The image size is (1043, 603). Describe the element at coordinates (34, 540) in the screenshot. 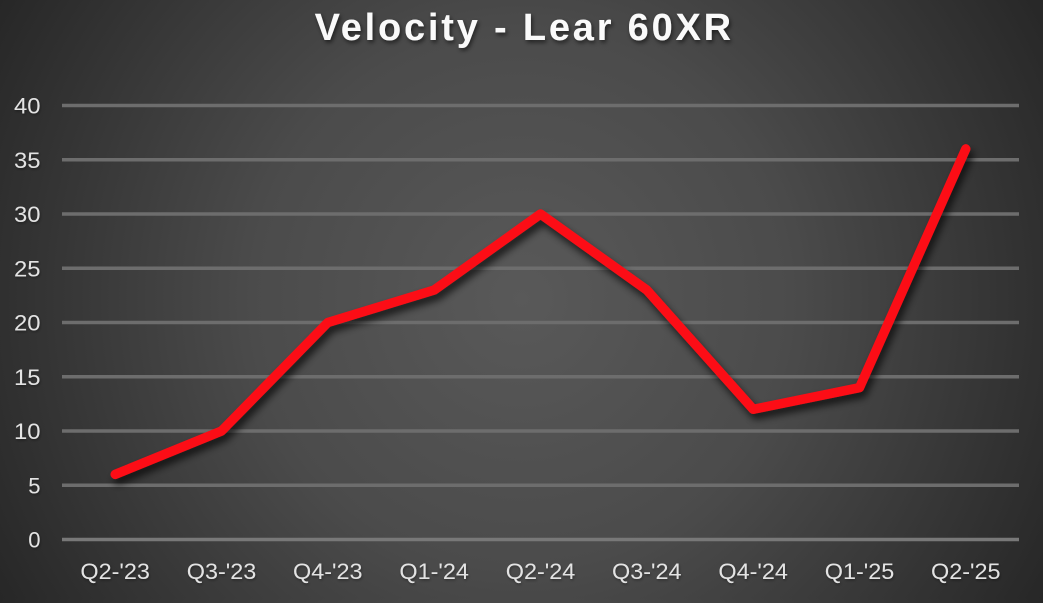

I see `svg-text: 0` at that location.